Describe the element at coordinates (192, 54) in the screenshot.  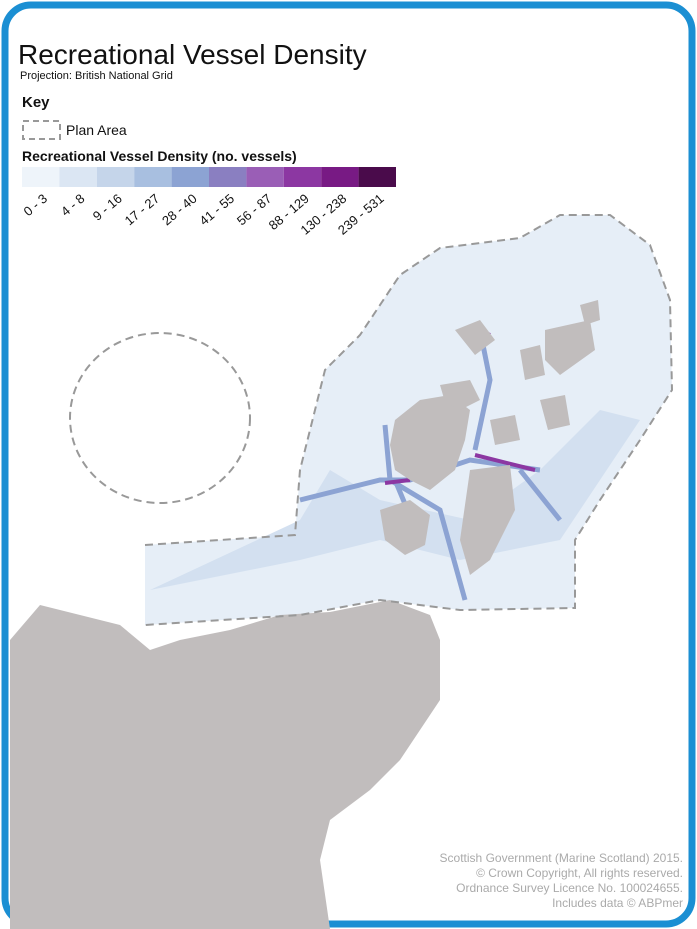
I see `map-title: Recreational Vessel Density` at that location.